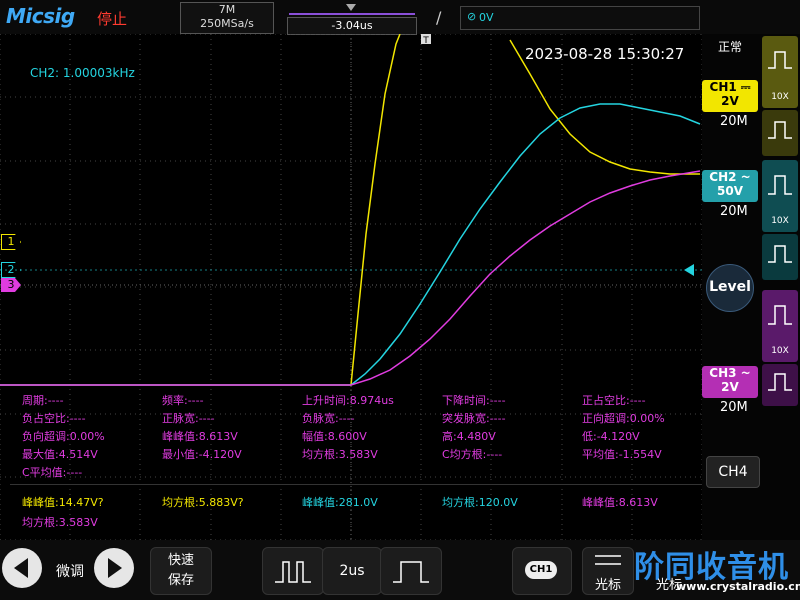 The height and width of the screenshot is (600, 800). Describe the element at coordinates (689, 270) in the screenshot. I see `trigger-level-marker-icon` at that location.